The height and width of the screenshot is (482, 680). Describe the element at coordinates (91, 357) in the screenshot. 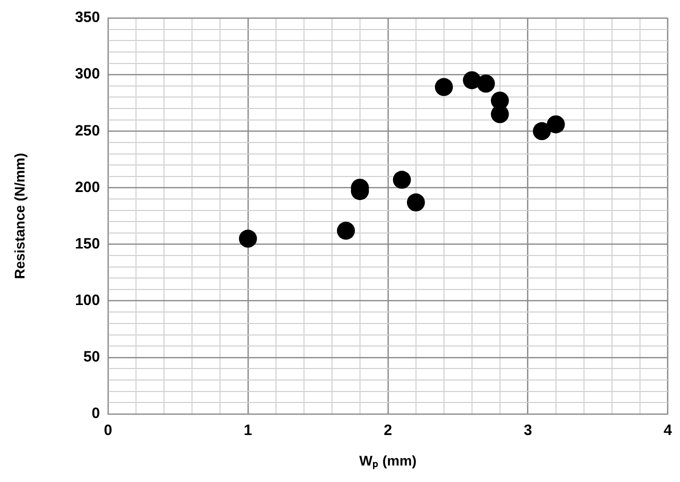

I see `y-tick-label: 50` at that location.